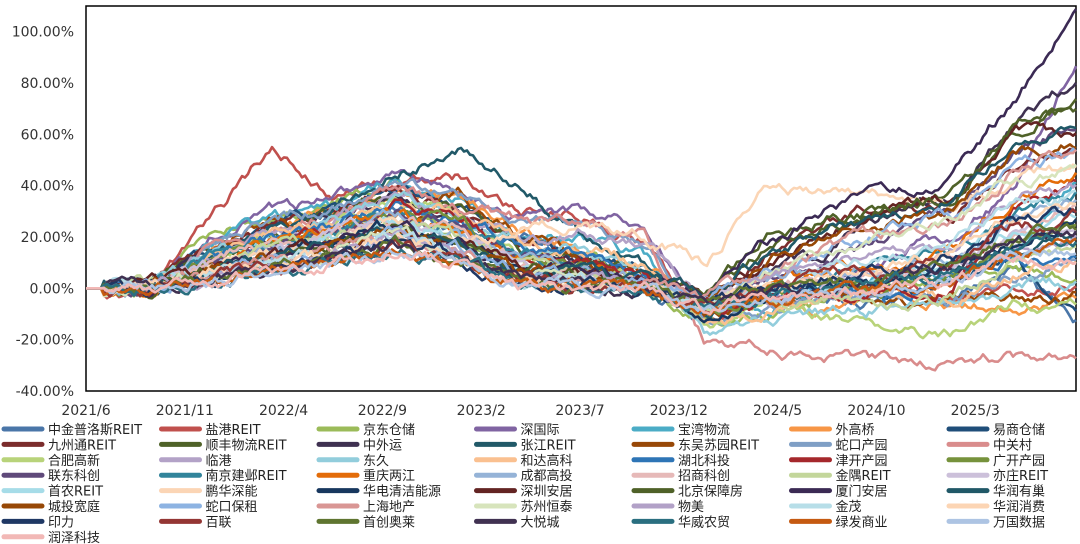  Describe the element at coordinates (219, 461) in the screenshot. I see `legend-label: 临港` at that location.